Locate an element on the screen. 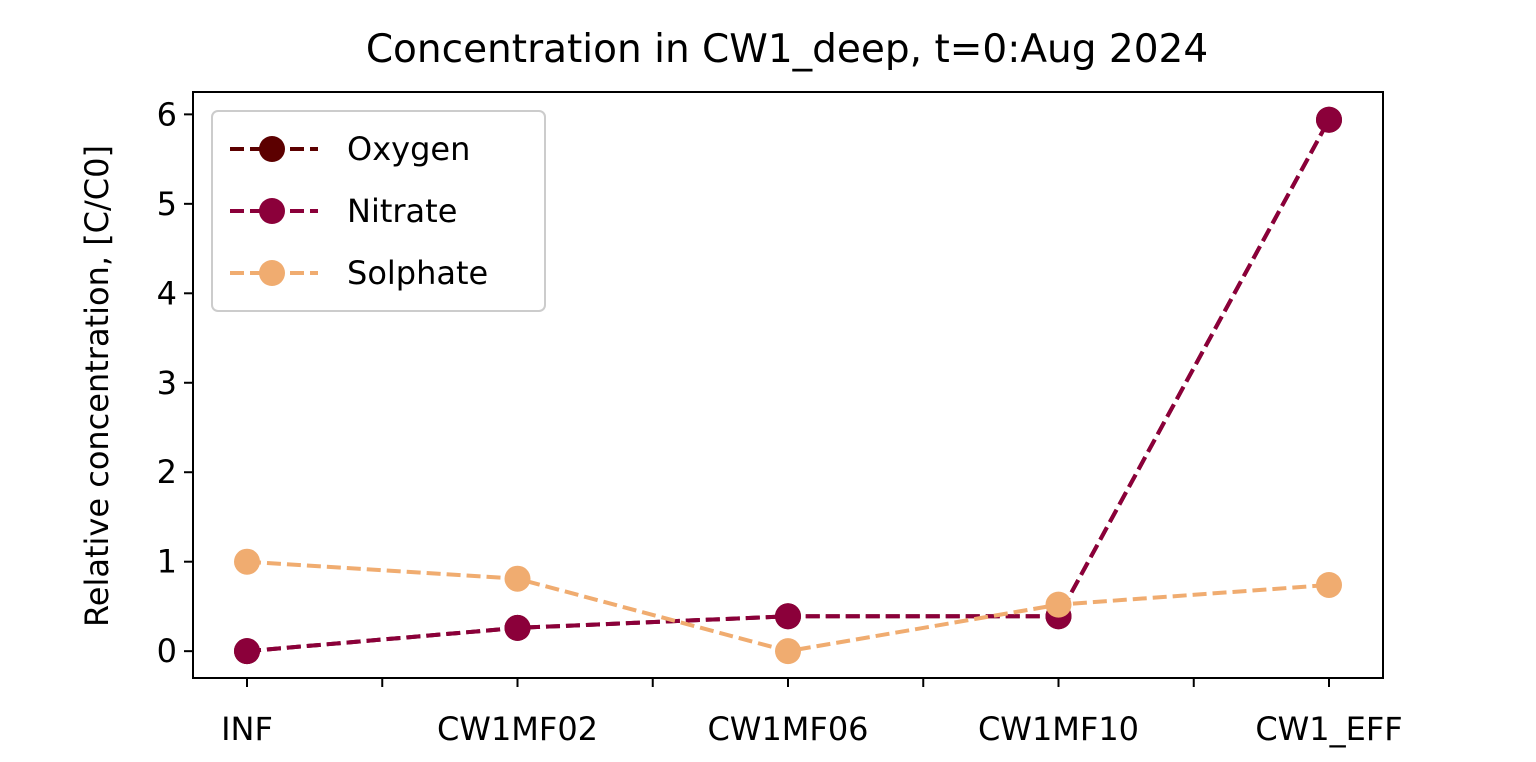  legend-label-solphate: Solphate is located at coordinates (417, 273).